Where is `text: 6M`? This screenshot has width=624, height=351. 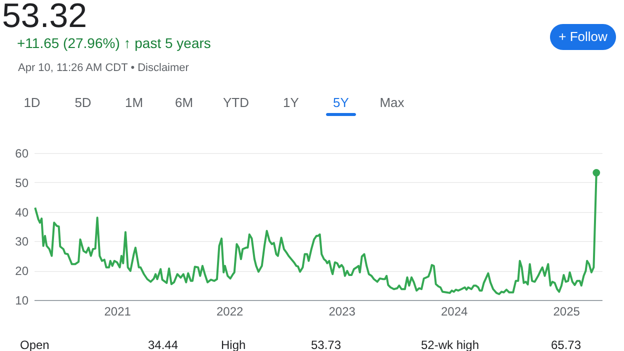 text: 6M is located at coordinates (184, 102).